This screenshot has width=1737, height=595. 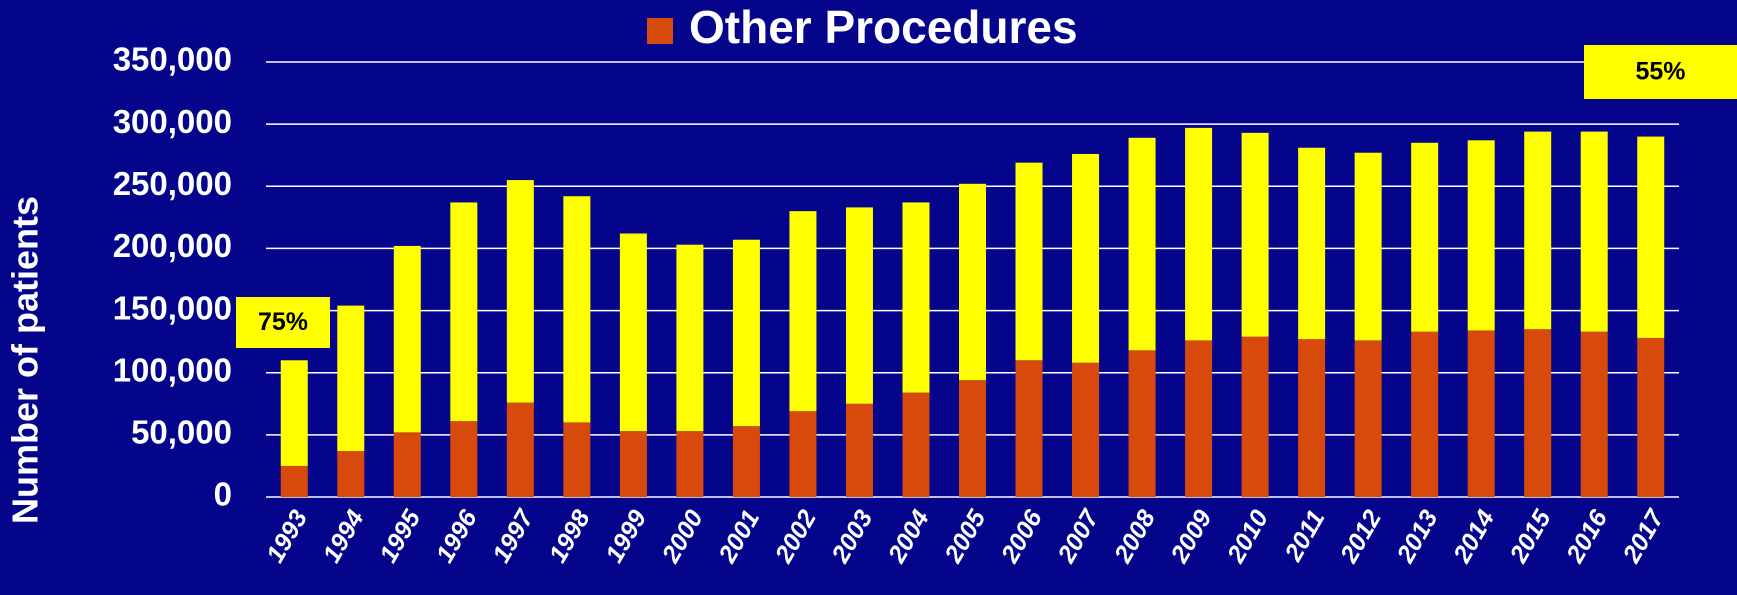 I want to click on y-tick-label: 150,000, so click(x=172, y=307).